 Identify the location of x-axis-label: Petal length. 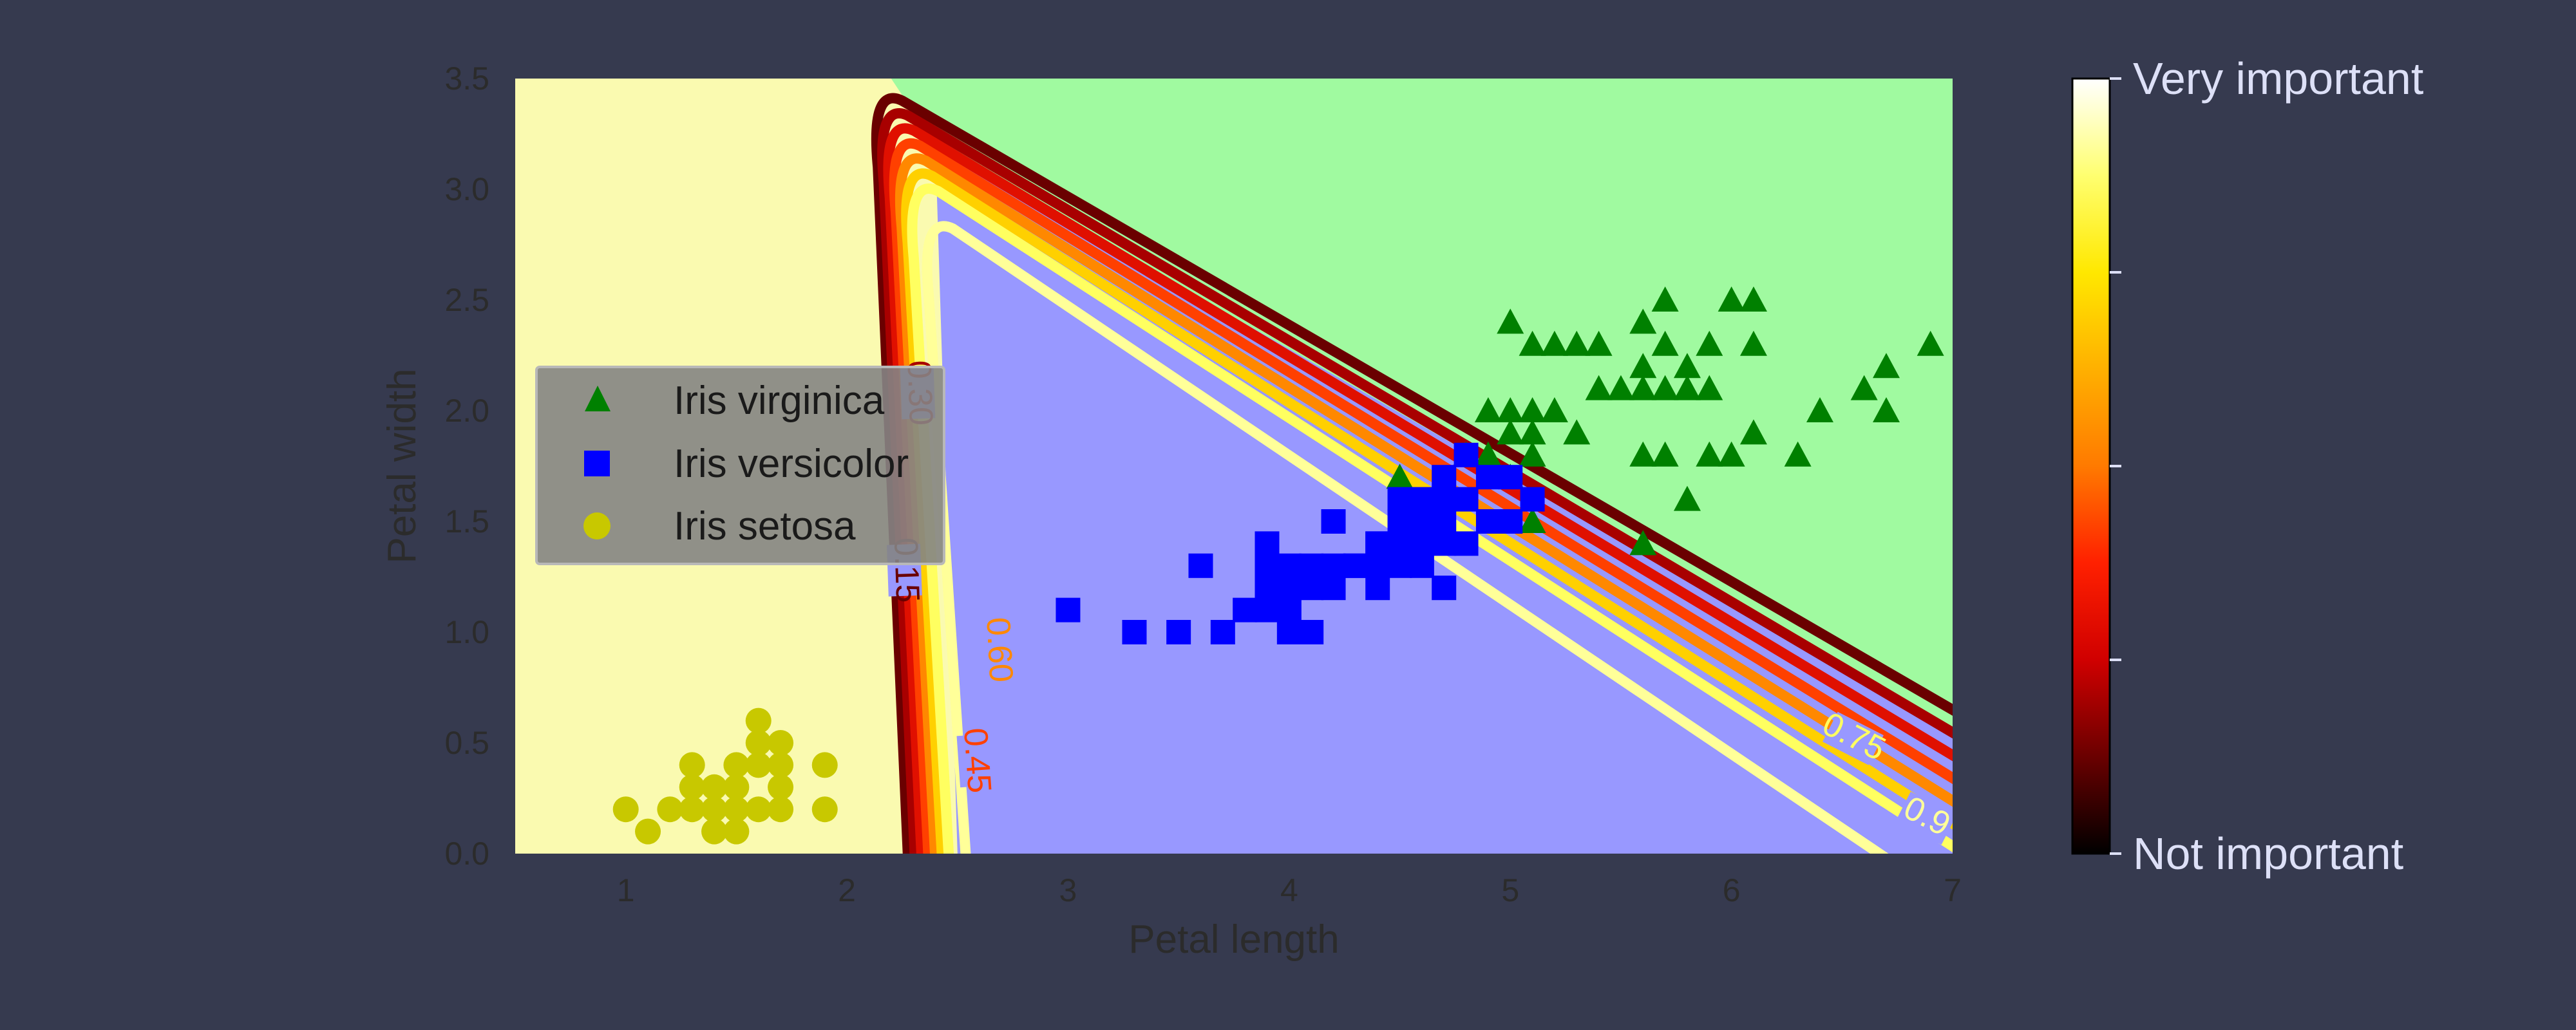
(1233, 939).